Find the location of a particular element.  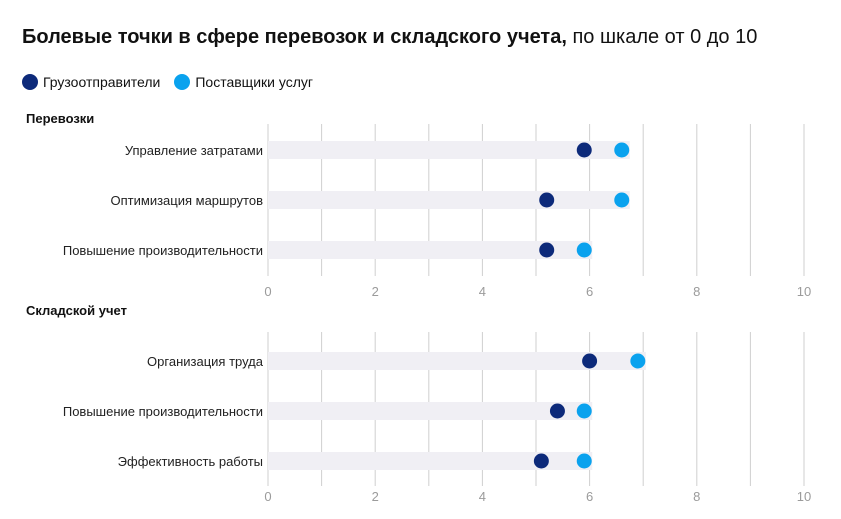

legend-label-providers: Поставщики услуг is located at coordinates (254, 82).